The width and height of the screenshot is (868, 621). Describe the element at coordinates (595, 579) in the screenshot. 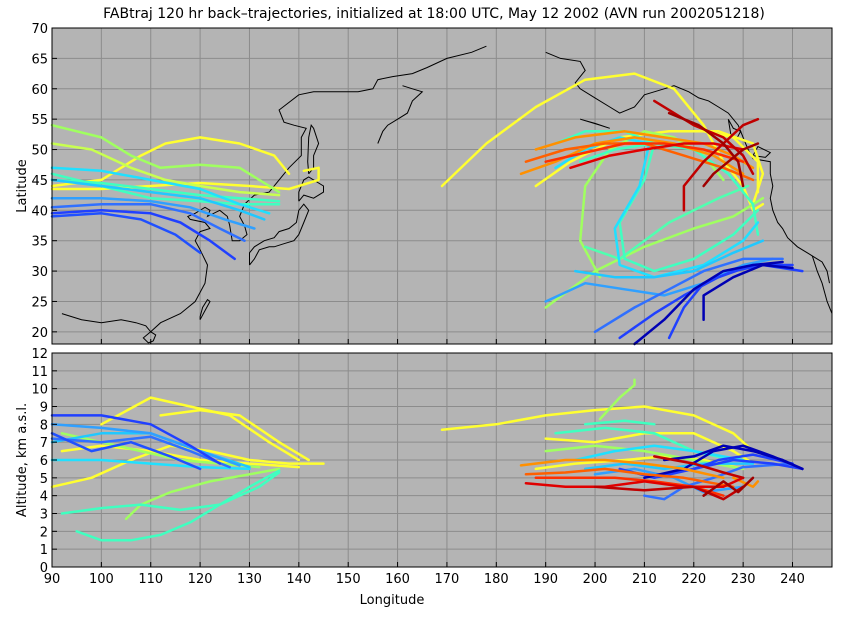

I see `x-tick-label: 200` at that location.